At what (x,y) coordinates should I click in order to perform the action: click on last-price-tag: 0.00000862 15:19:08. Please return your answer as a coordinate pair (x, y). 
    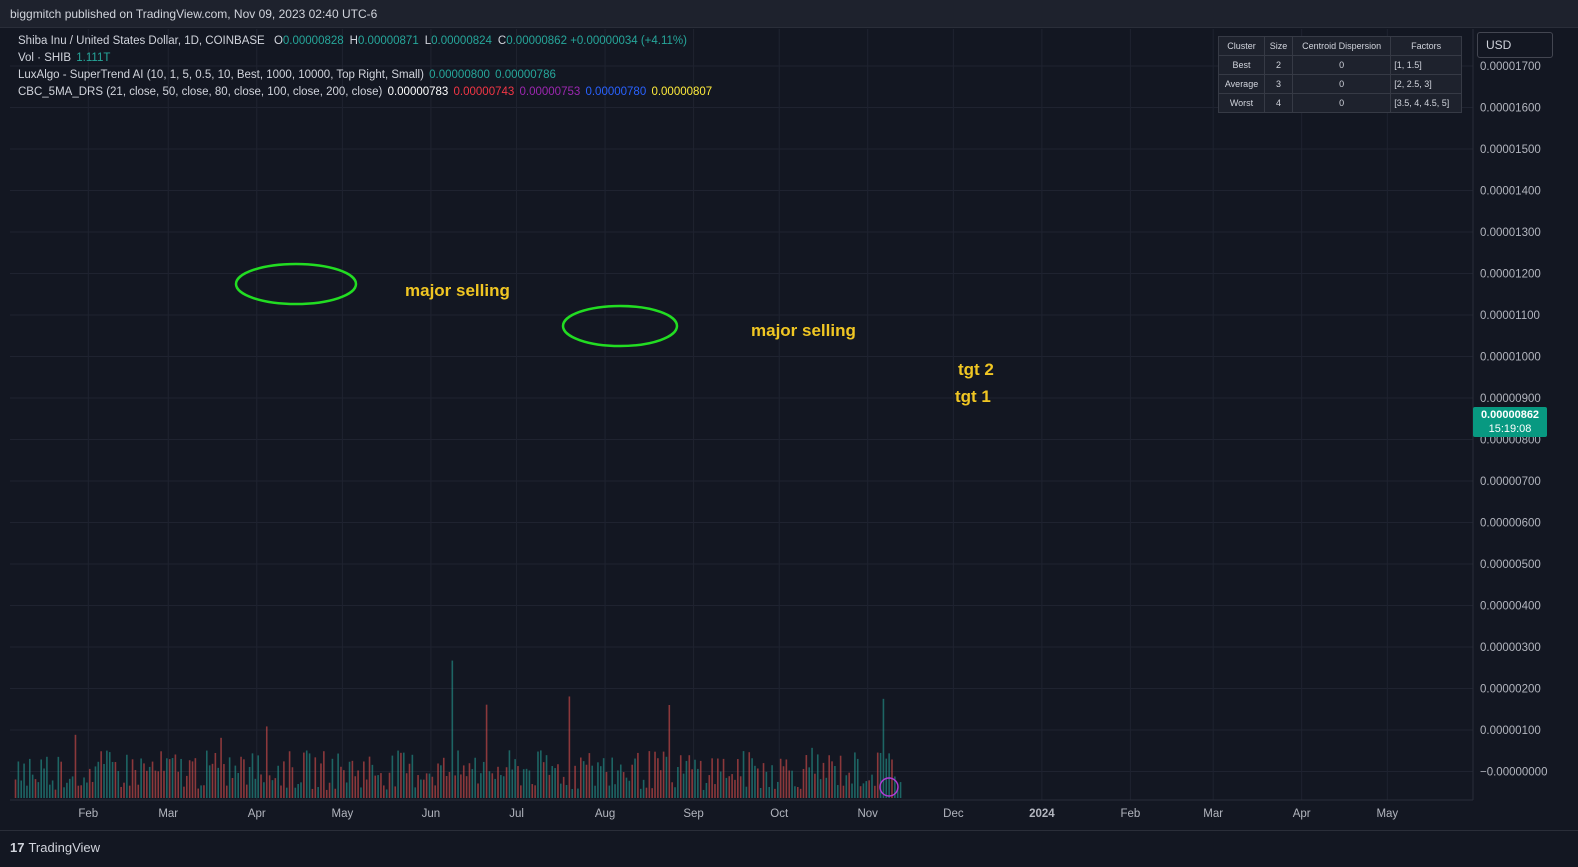
    Looking at the image, I should click on (1510, 422).